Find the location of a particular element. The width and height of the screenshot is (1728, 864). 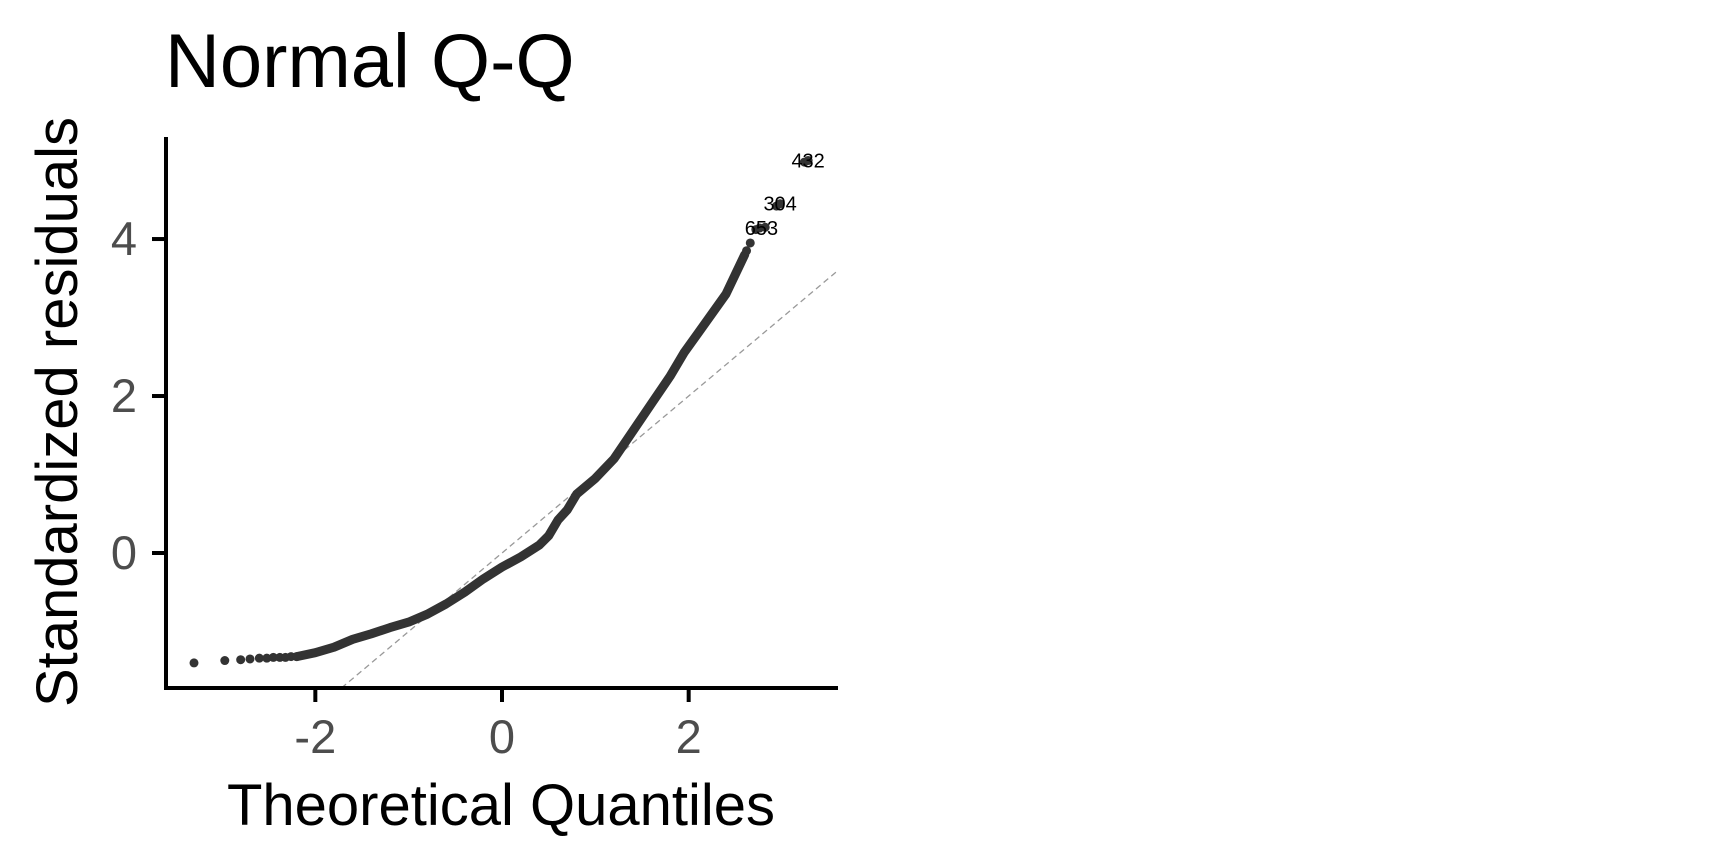

x-tick-label: 0 is located at coordinates (502, 736).